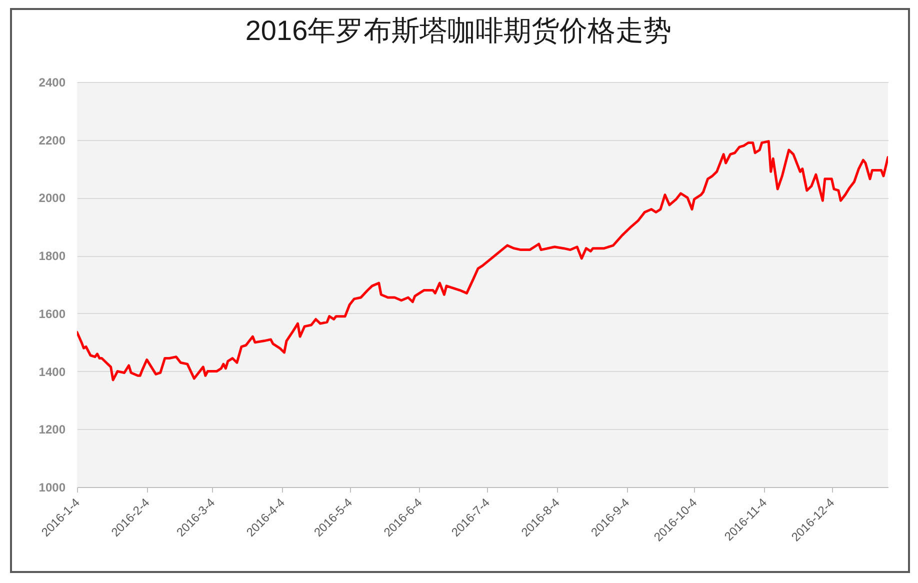 This screenshot has height=583, width=918. Describe the element at coordinates (52, 140) in the screenshot. I see `y-tick-label: 2200` at that location.